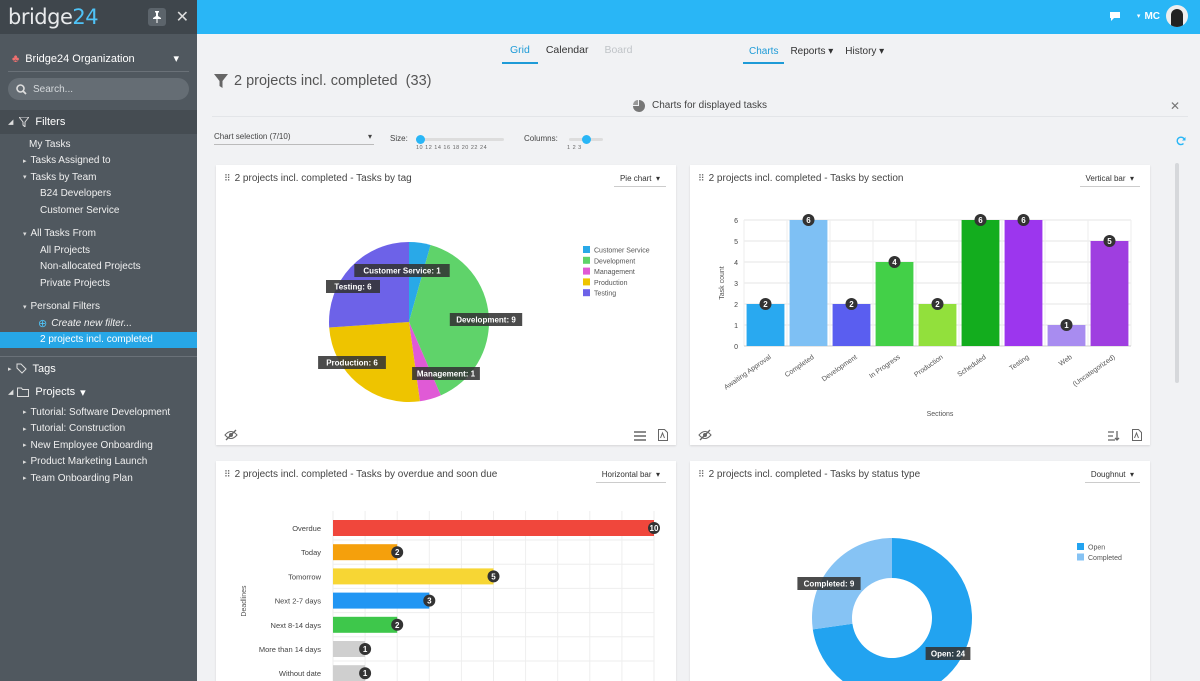 This screenshot has height=681, width=1200. What do you see at coordinates (59, 234) in the screenshot?
I see `filter-item: ▾ All Tasks From` at bounding box center [59, 234].